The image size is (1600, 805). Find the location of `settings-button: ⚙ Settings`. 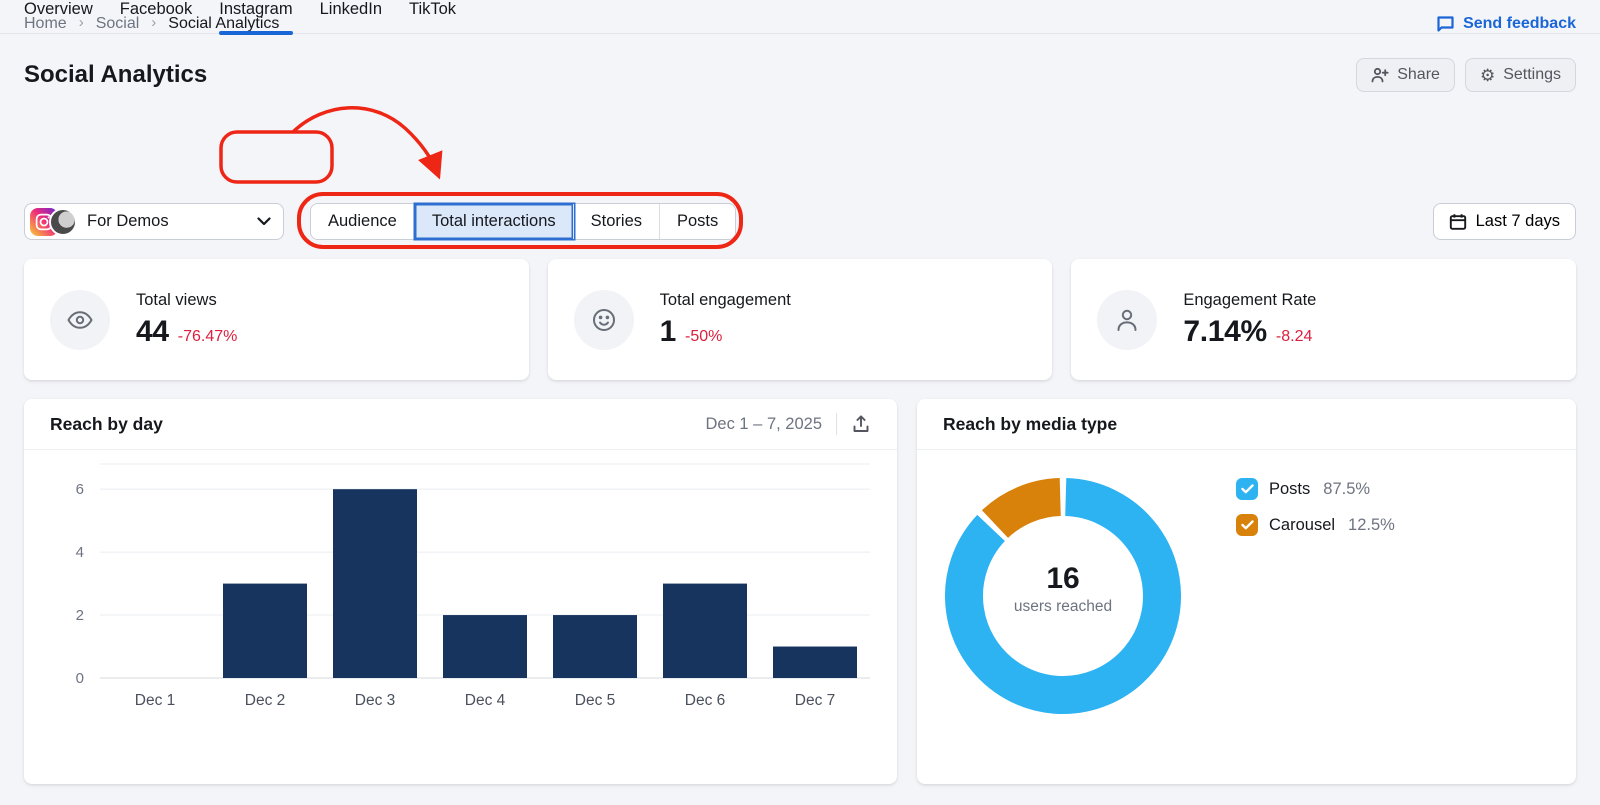

settings-button: ⚙ Settings is located at coordinates (1520, 75).